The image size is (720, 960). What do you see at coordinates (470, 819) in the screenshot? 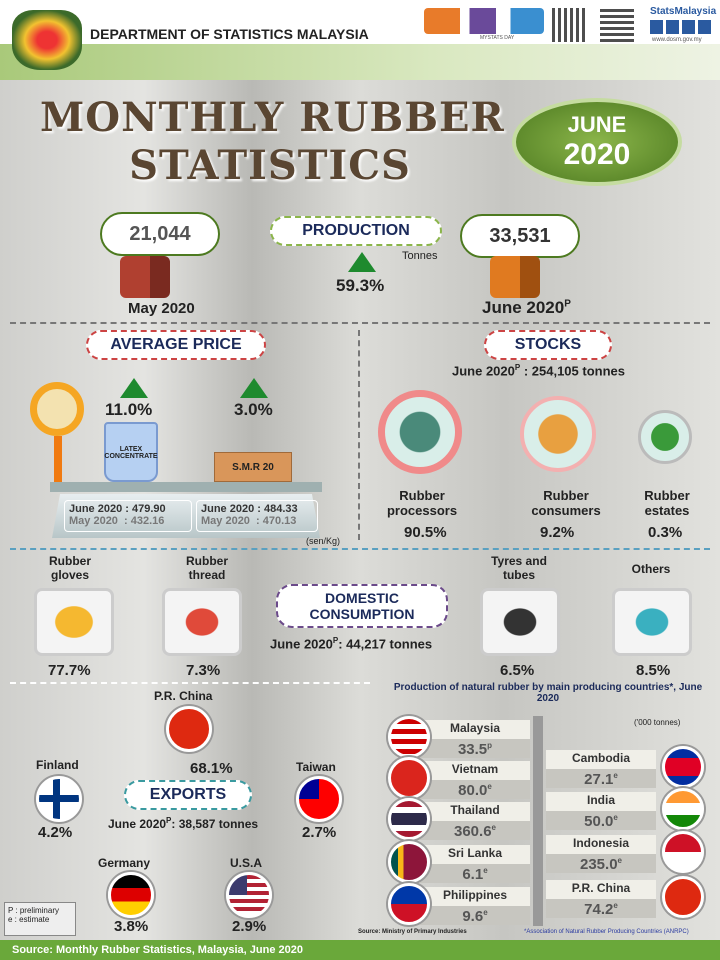
I see `producer-item: Thailand 360.6e` at bounding box center [470, 819].